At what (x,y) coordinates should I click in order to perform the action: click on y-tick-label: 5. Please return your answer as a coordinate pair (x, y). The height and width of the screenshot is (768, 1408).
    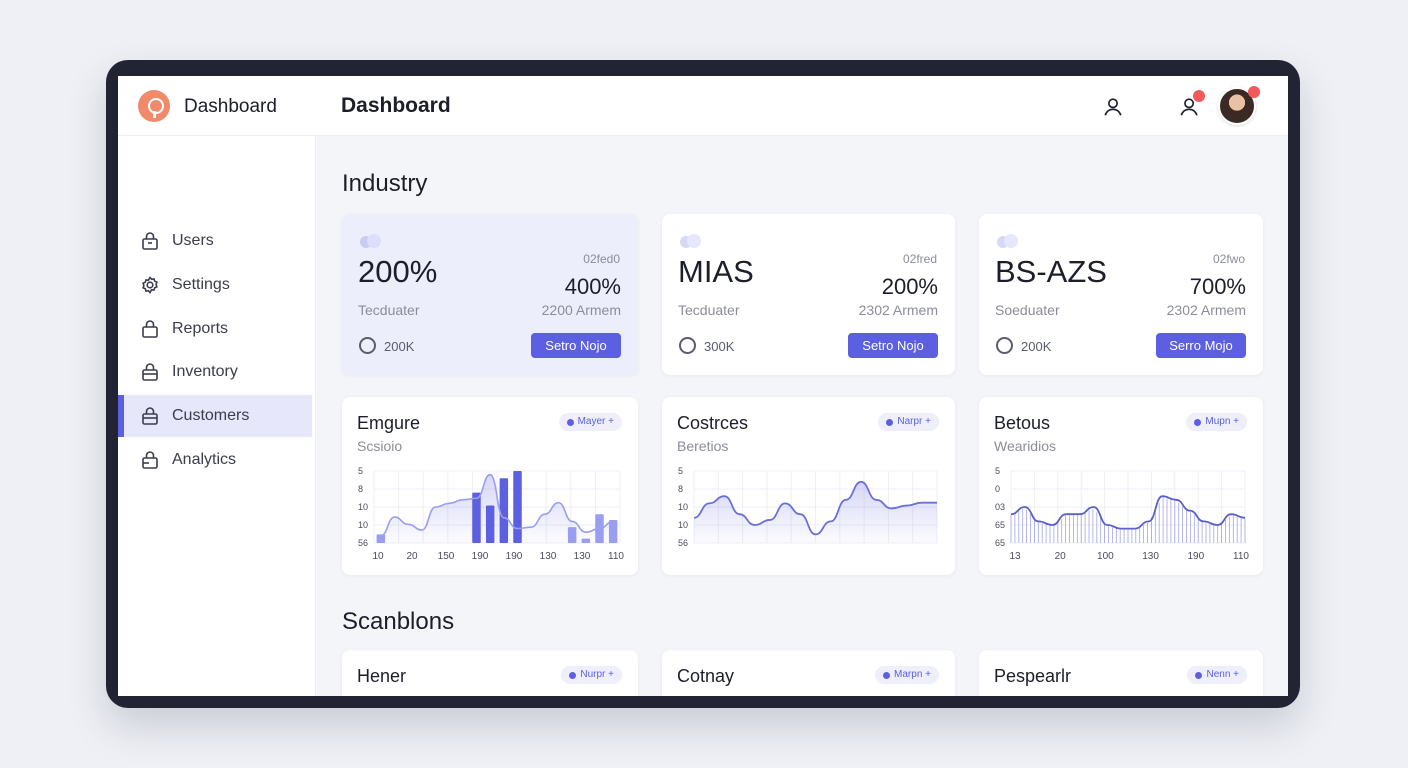
    Looking at the image, I should click on (360, 471).